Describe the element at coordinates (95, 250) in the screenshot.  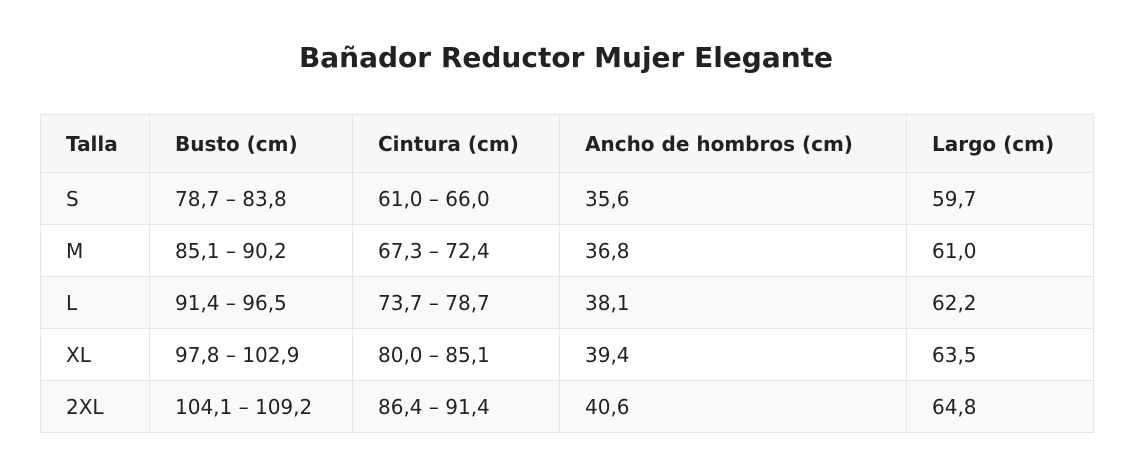
I see `cell-talla: M` at that location.